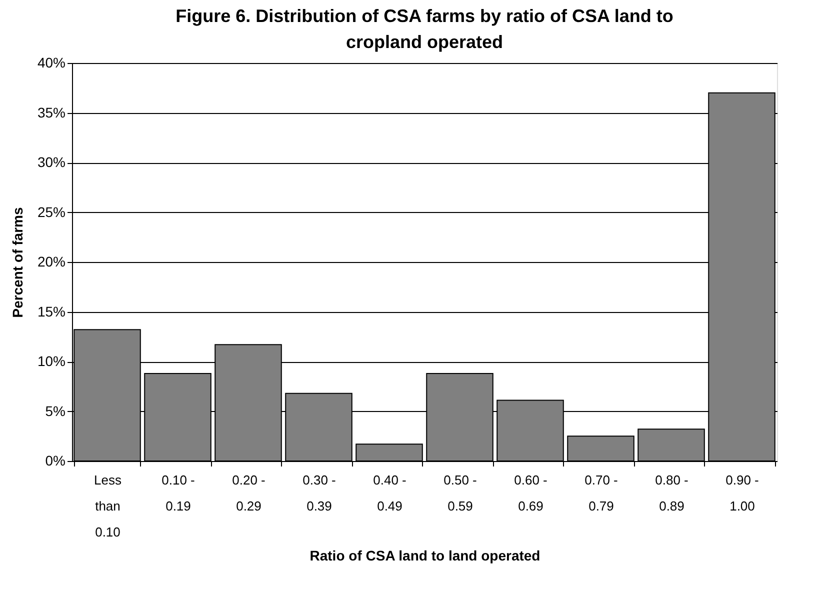  Describe the element at coordinates (51, 262) in the screenshot. I see `y-tick-label: 20%` at that location.